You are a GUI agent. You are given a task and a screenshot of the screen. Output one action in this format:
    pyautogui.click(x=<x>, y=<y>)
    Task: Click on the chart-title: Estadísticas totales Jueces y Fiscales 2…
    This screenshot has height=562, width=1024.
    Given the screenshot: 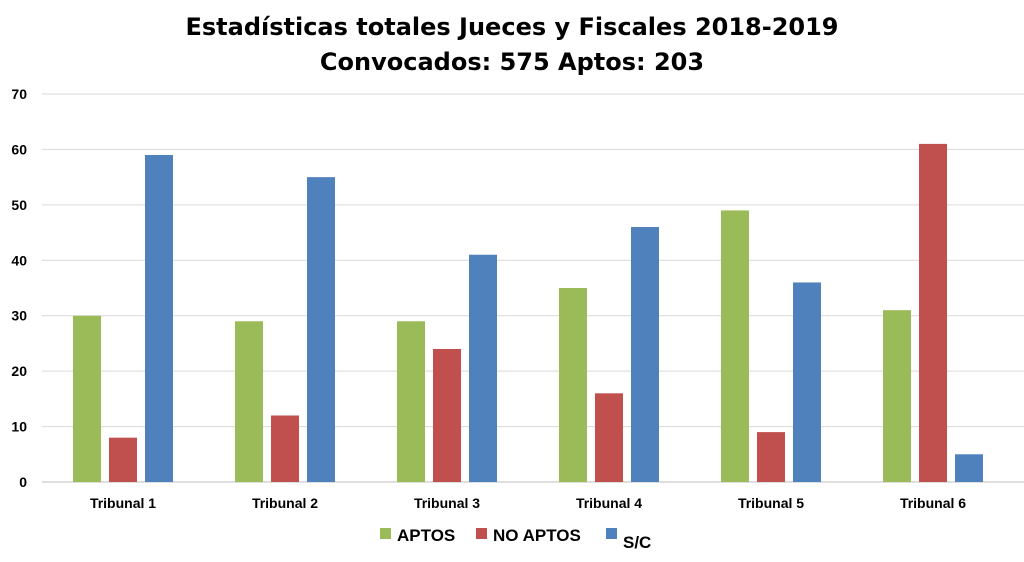 What is the action you would take?
    pyautogui.click(x=511, y=27)
    